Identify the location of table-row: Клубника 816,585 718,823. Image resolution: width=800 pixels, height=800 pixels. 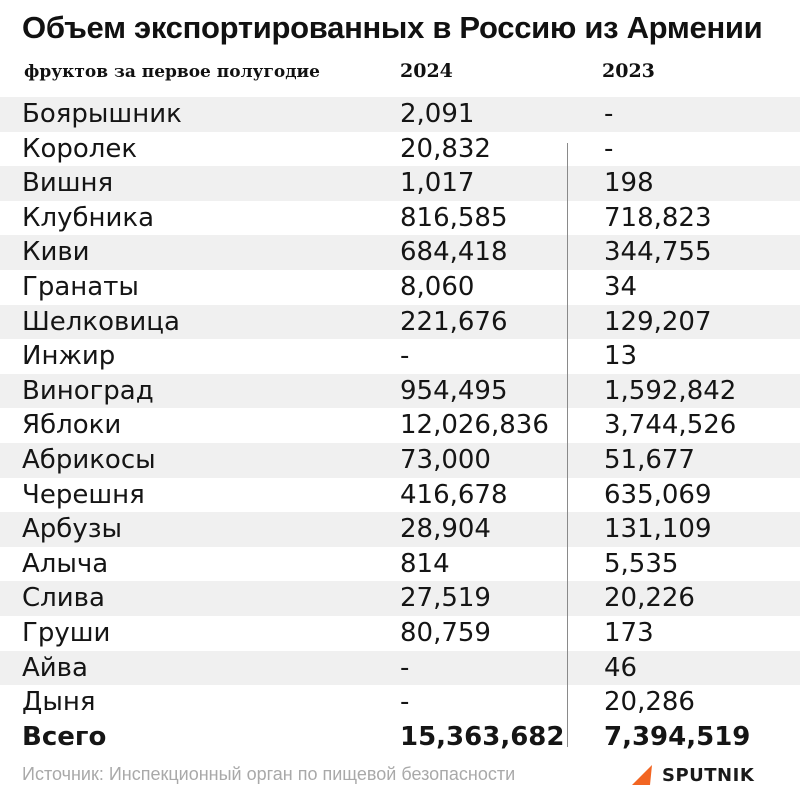
(400, 218).